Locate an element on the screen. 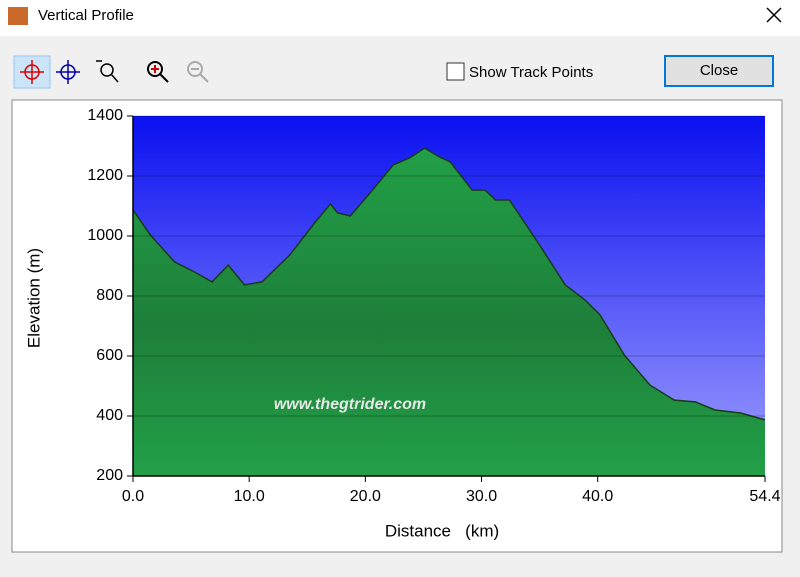  tool-zoom-in is located at coordinates (158, 72).